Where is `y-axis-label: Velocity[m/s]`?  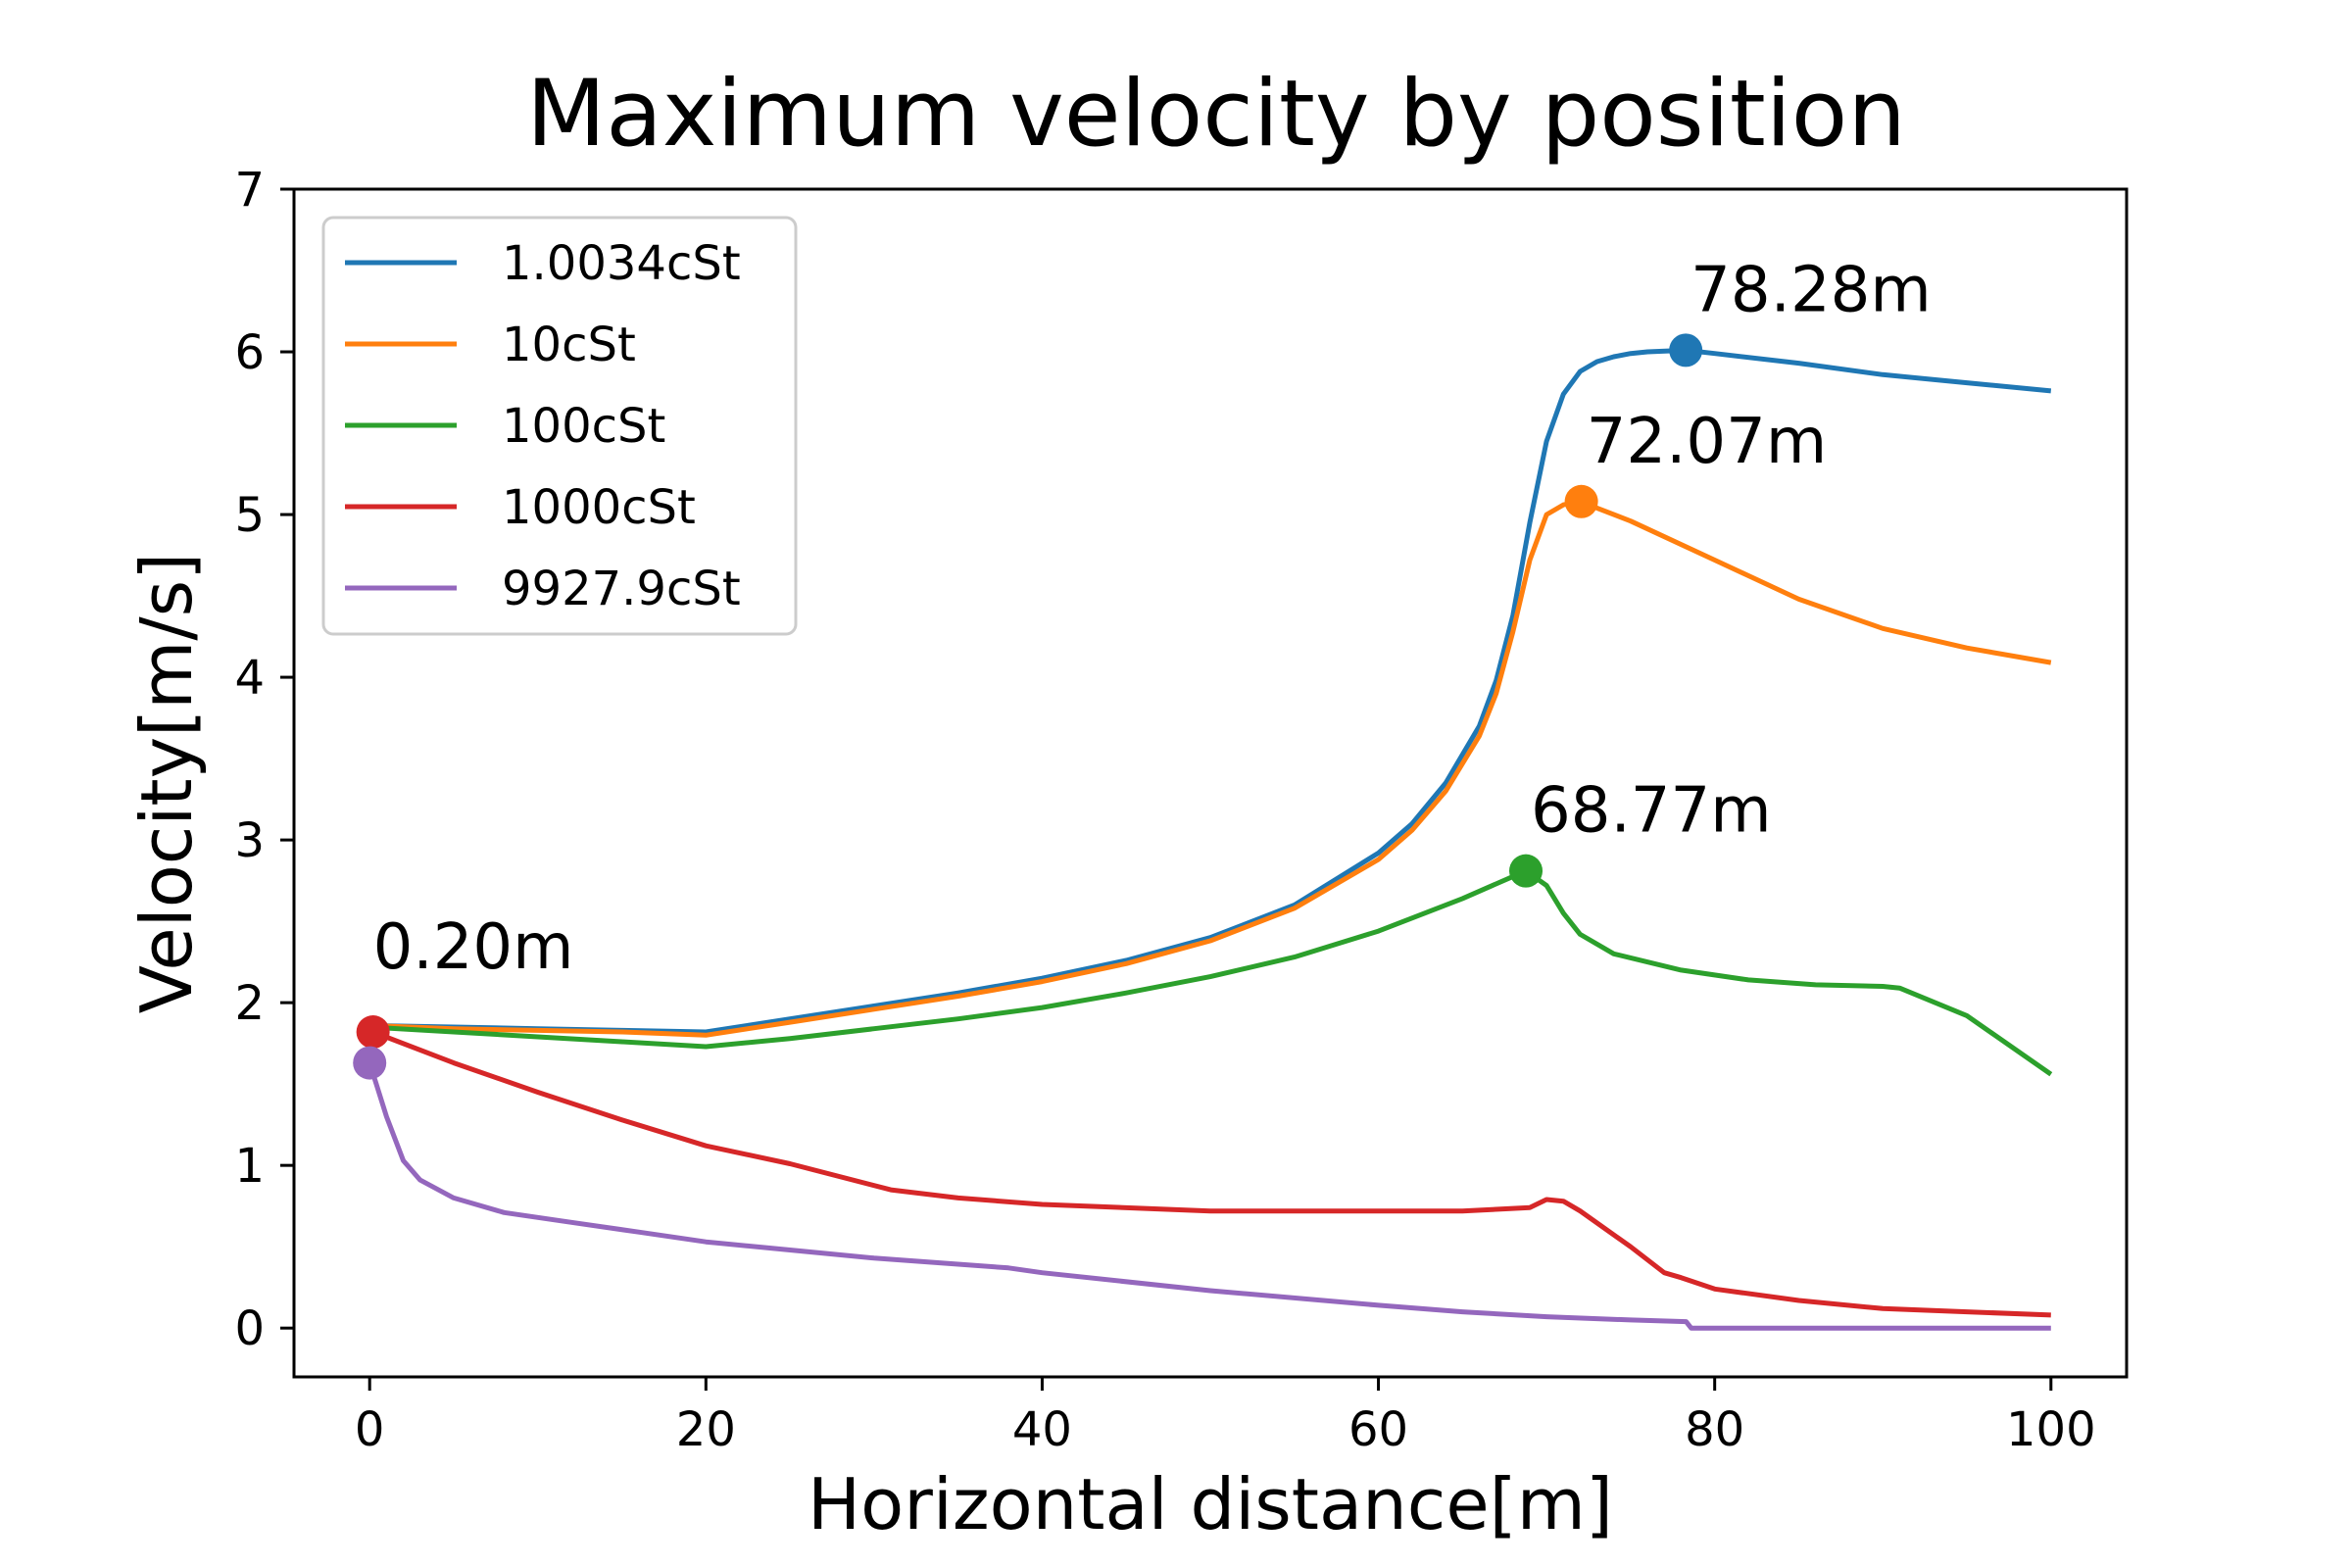 y-axis-label: Velocity[m/s] is located at coordinates (166, 783).